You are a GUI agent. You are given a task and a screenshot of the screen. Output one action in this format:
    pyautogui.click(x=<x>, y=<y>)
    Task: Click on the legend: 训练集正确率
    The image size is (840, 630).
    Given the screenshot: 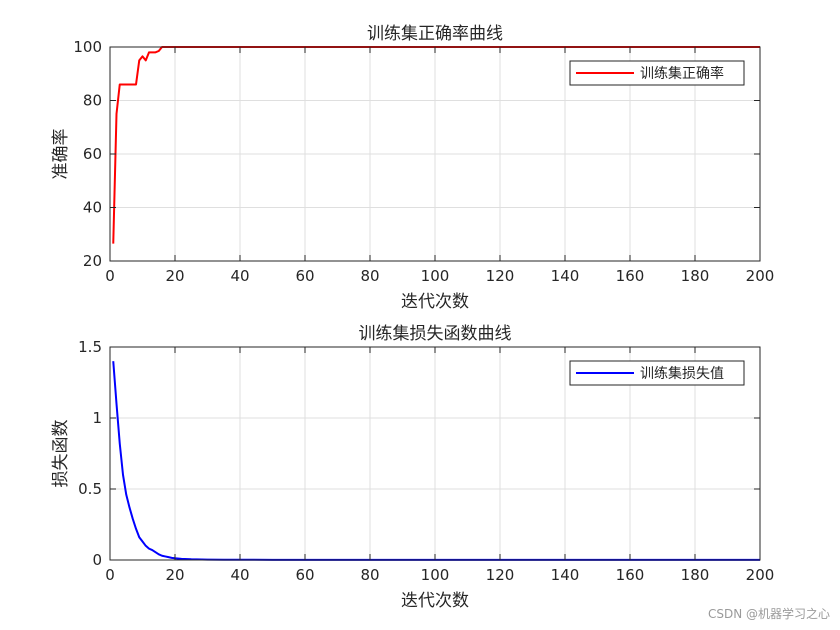 What is the action you would take?
    pyautogui.click(x=657, y=73)
    